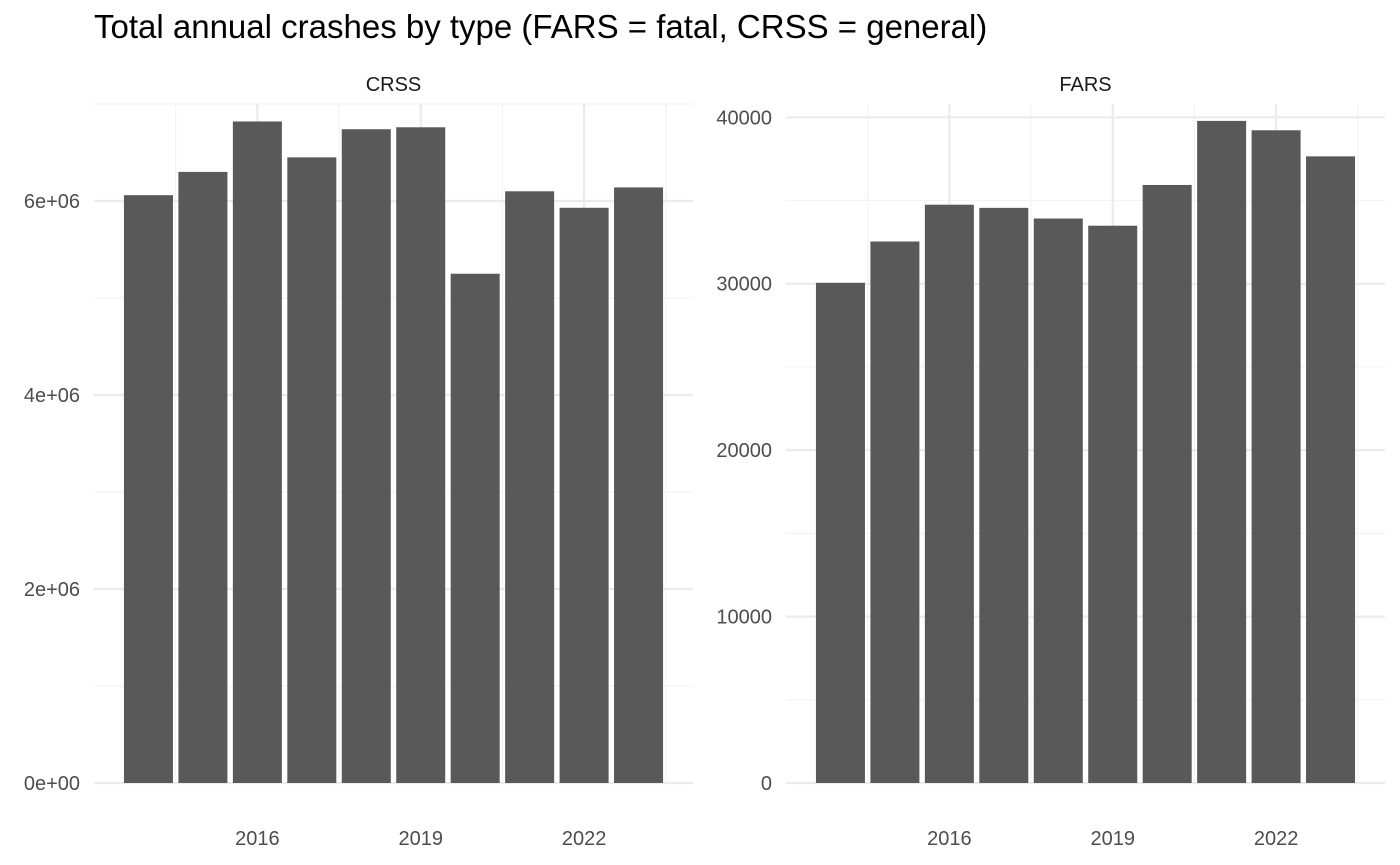 The height and width of the screenshot is (865, 1400). I want to click on fars-x-tick-label: 2019, so click(1112, 839).